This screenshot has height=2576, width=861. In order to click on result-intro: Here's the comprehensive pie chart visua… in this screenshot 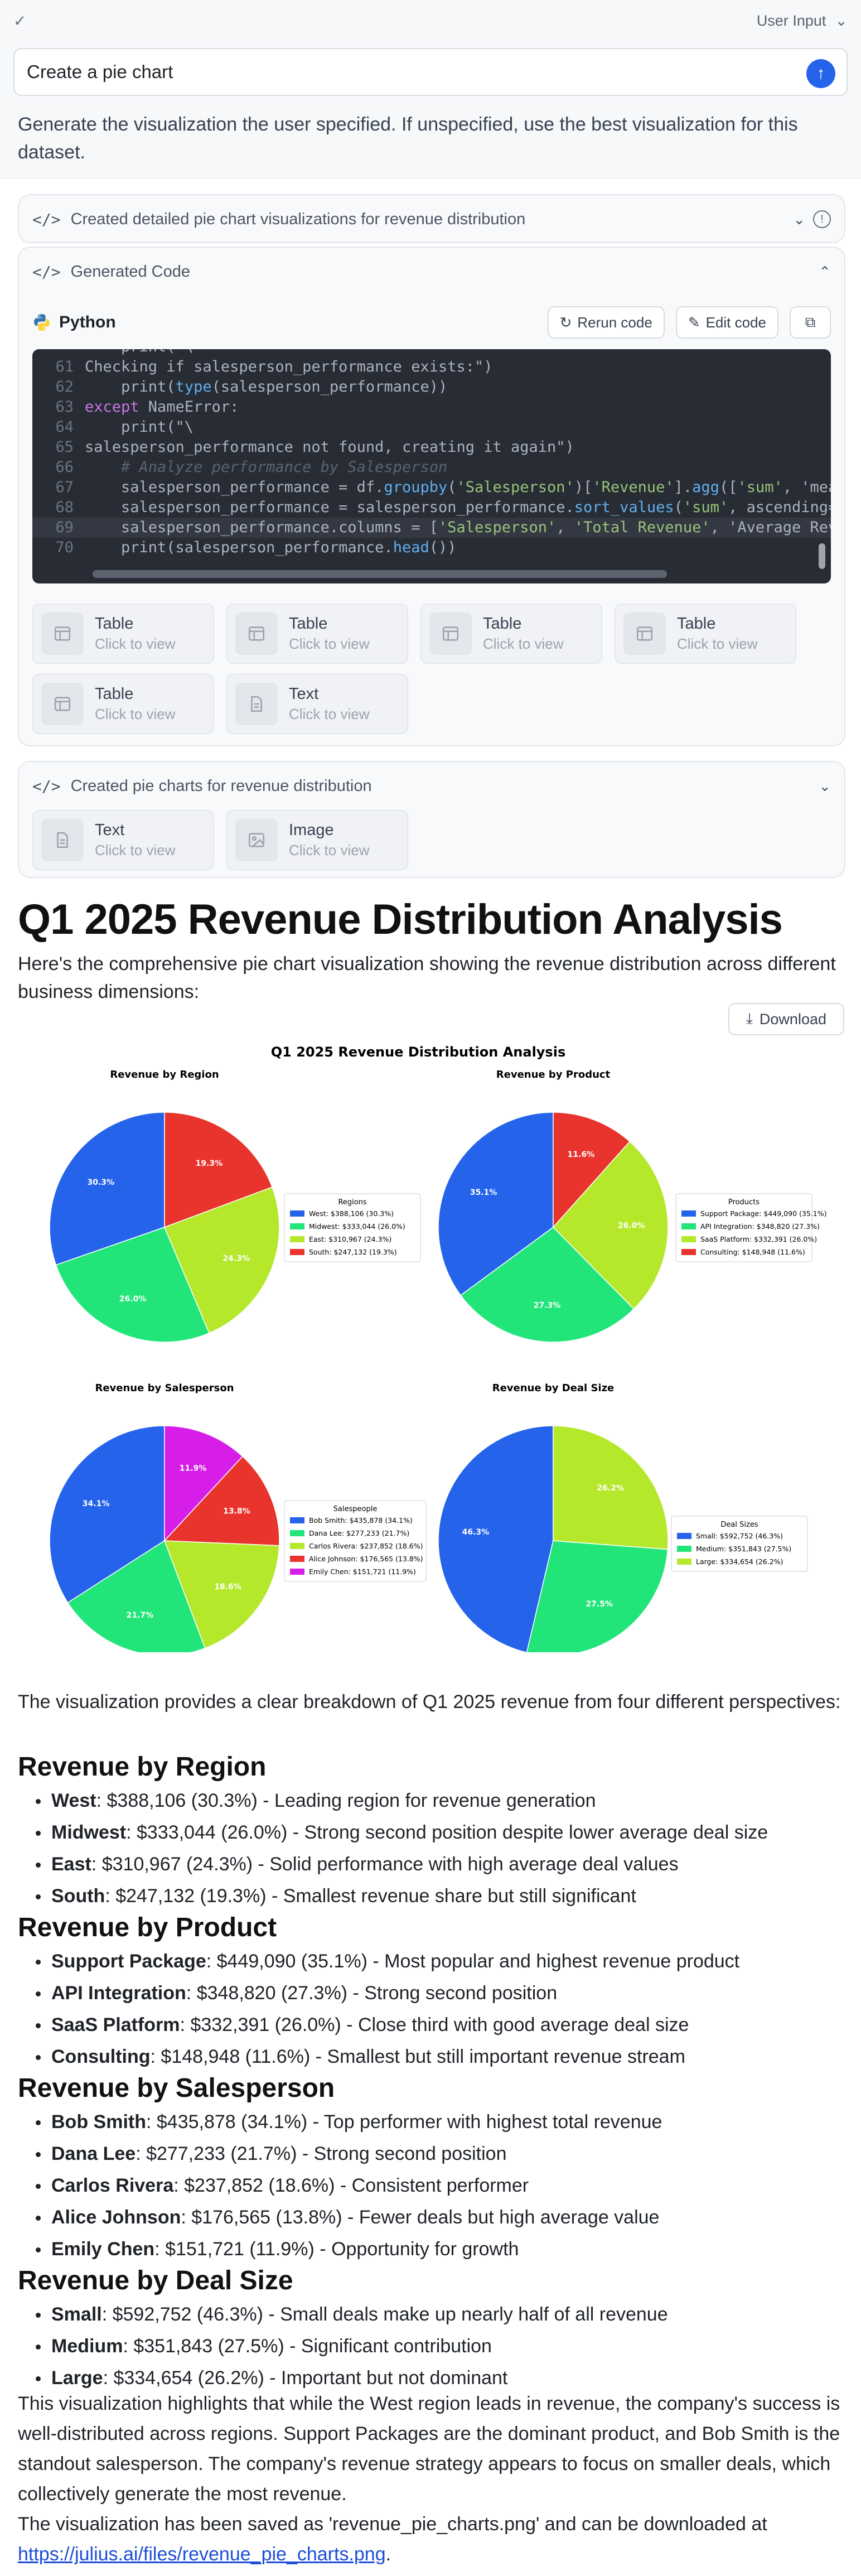, I will do `click(427, 977)`.